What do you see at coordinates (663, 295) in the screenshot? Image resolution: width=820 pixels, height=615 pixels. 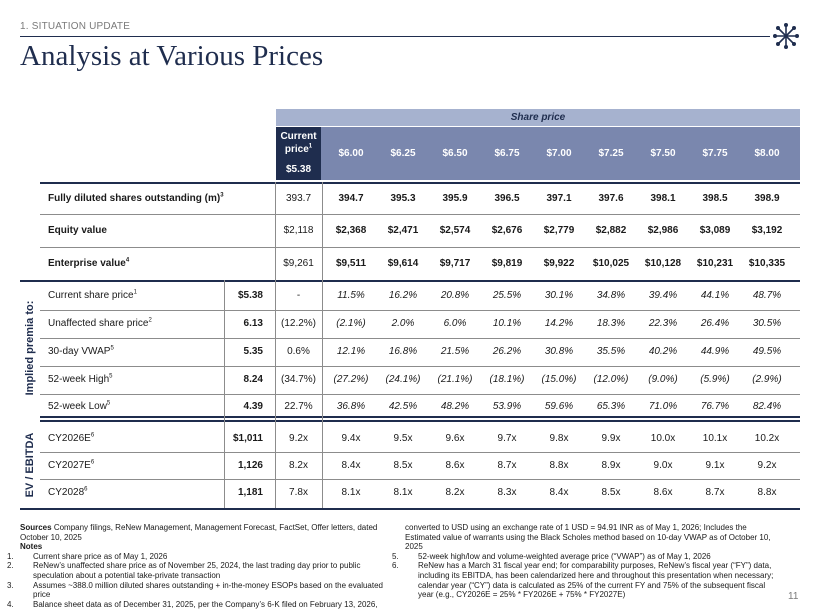 I see `table-cell: 39.4%` at bounding box center [663, 295].